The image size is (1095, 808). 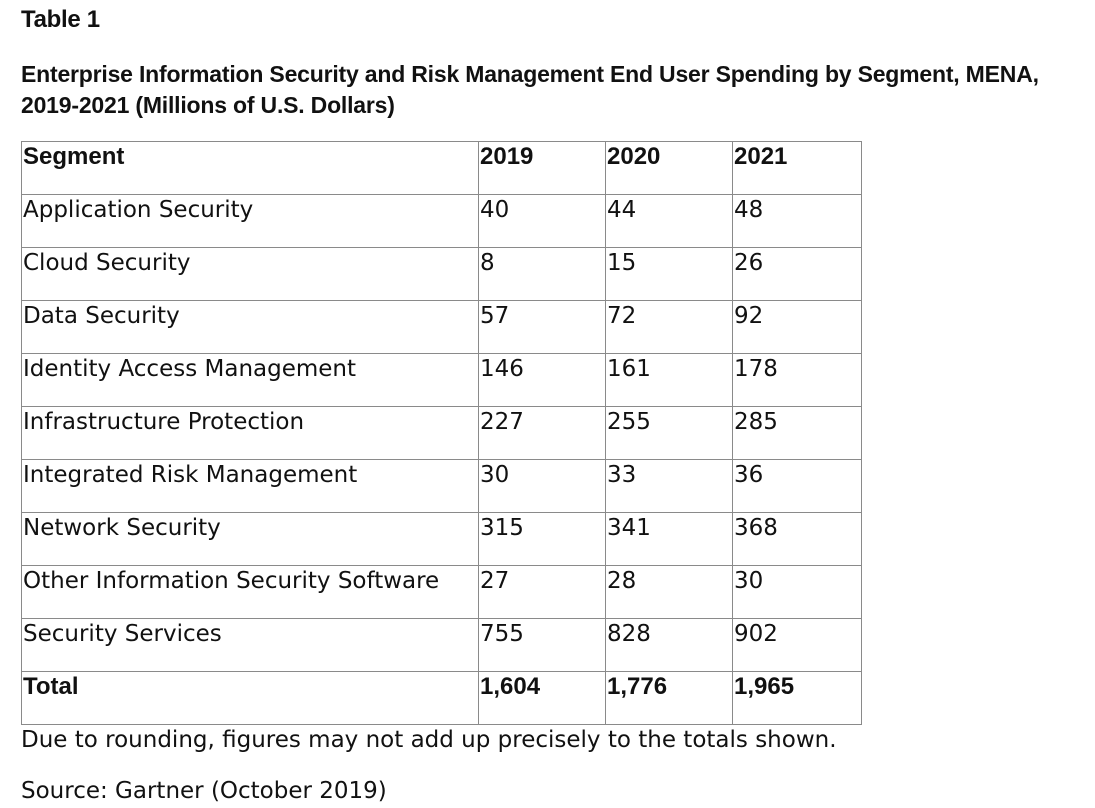 What do you see at coordinates (250, 539) in the screenshot?
I see `segment-cell: Network Security` at bounding box center [250, 539].